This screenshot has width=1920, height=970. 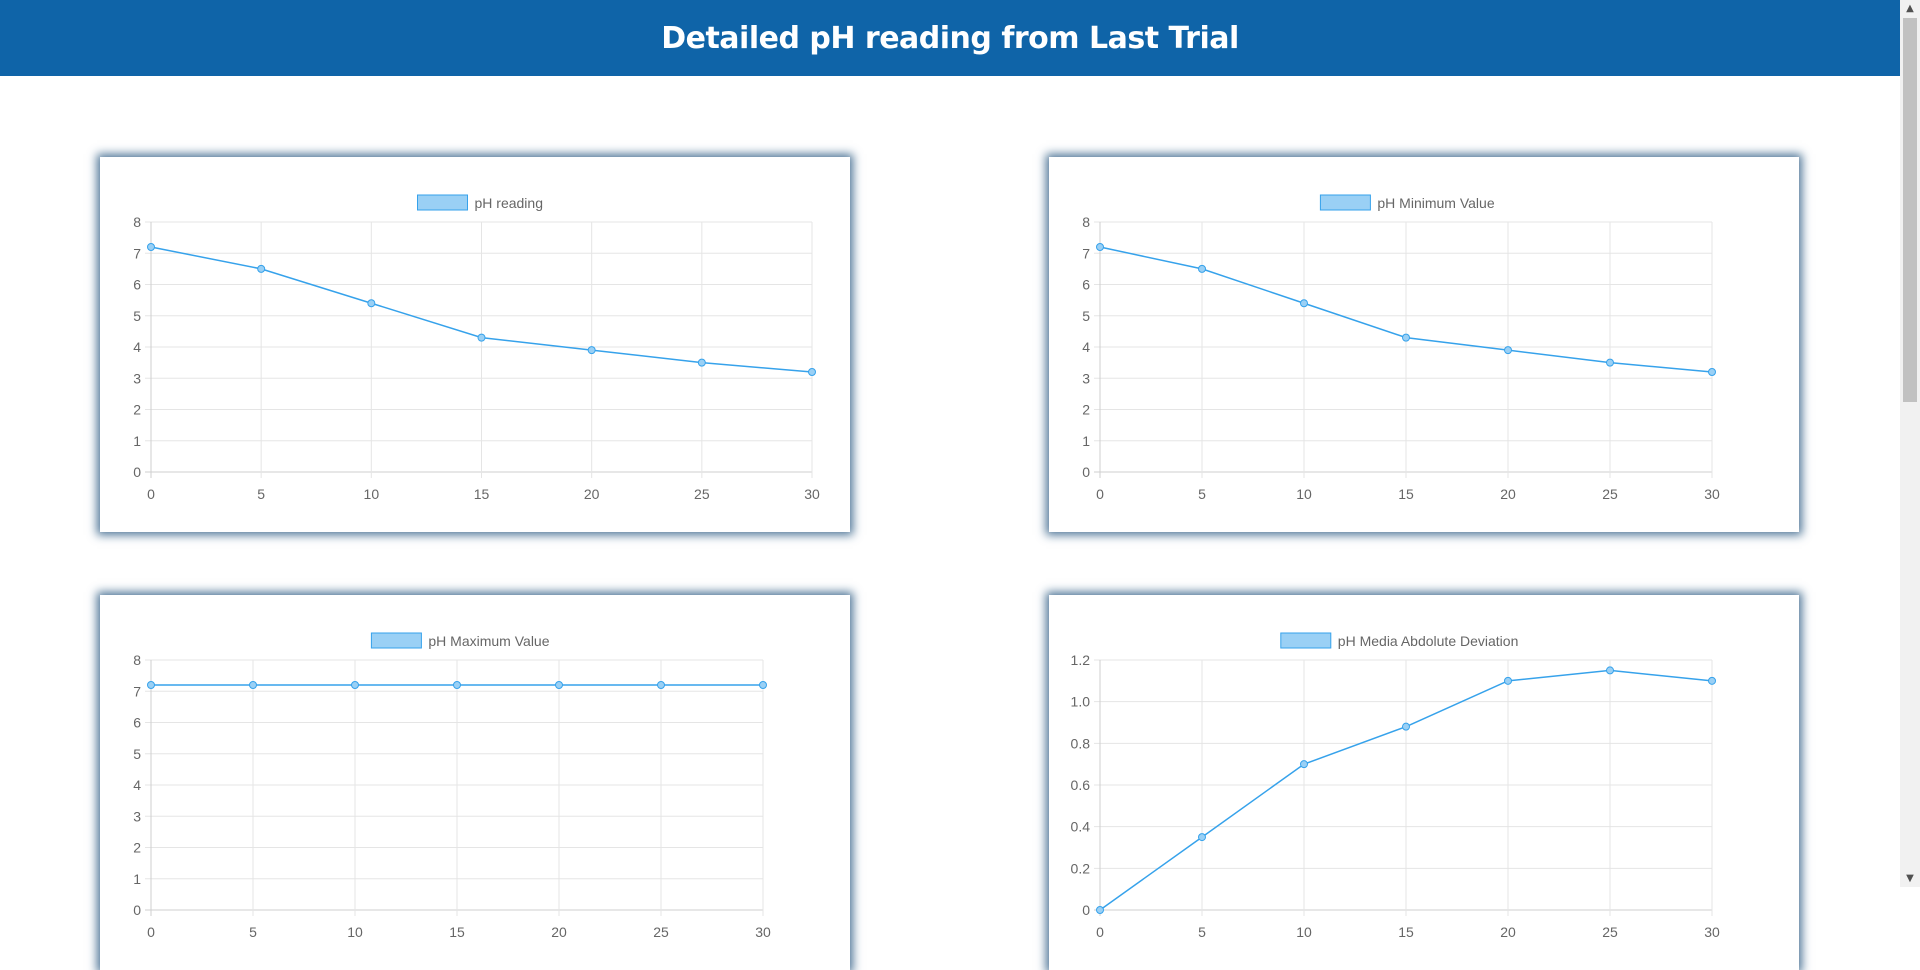 What do you see at coordinates (1435, 203) in the screenshot?
I see `legend-label: pH Minimum Value` at bounding box center [1435, 203].